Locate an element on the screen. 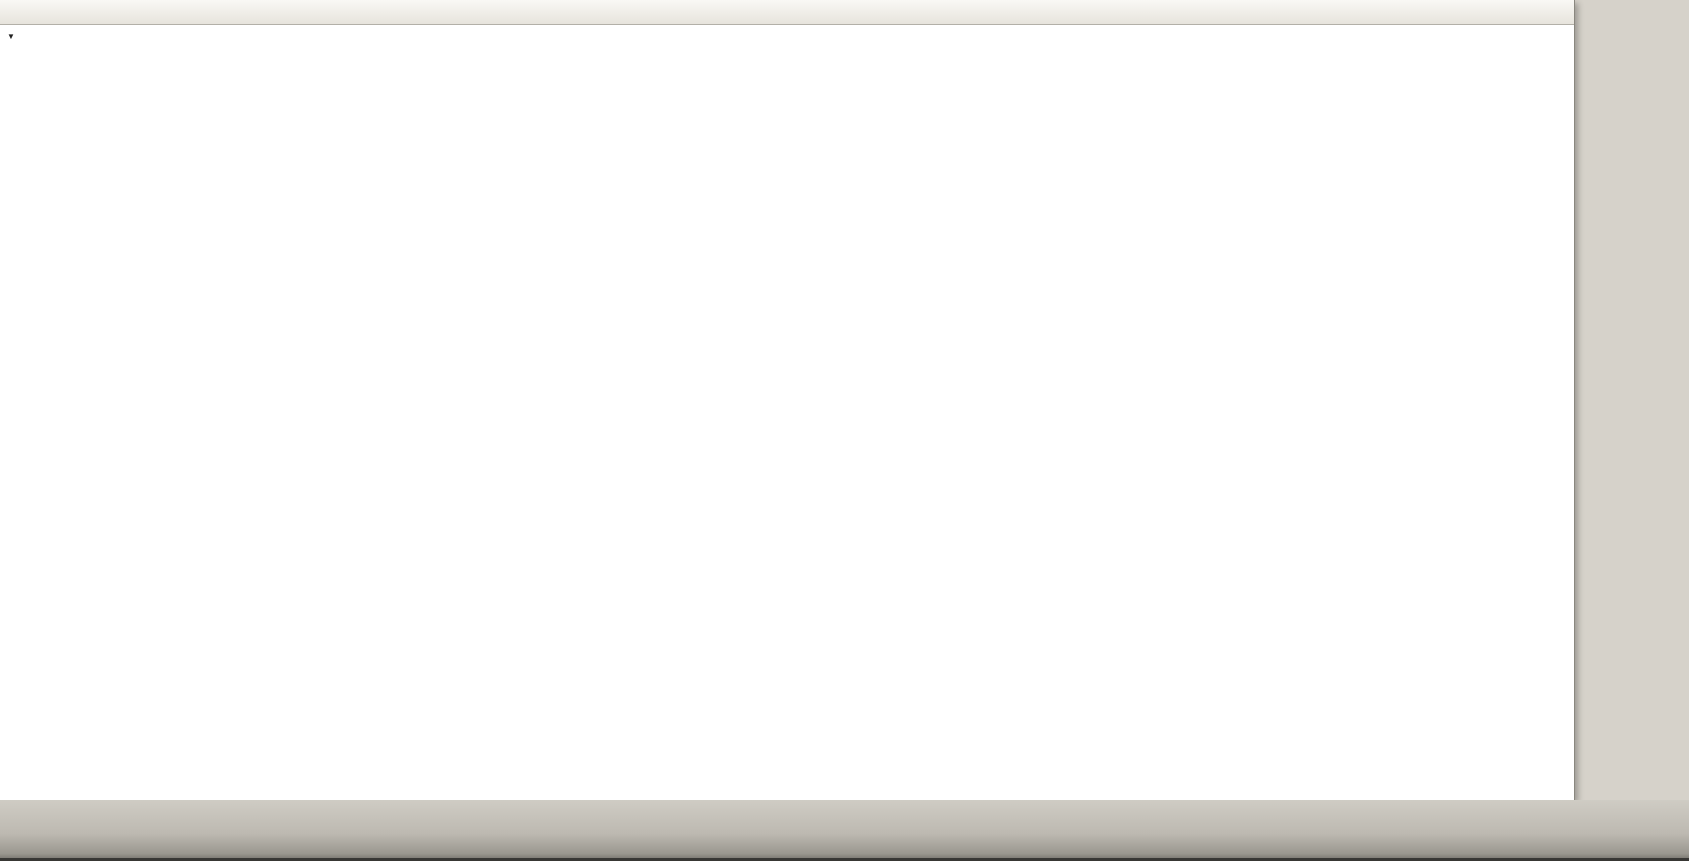  desktop-bottom is located at coordinates (844, 830).